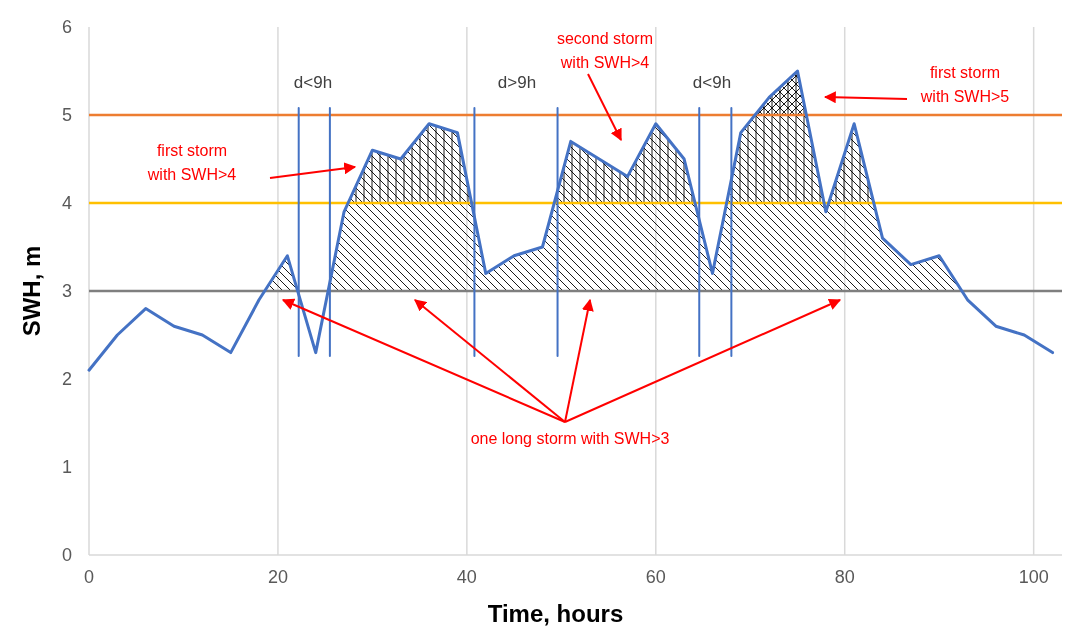 The height and width of the screenshot is (628, 1073). I want to click on y-tick-label: 3, so click(67, 291).